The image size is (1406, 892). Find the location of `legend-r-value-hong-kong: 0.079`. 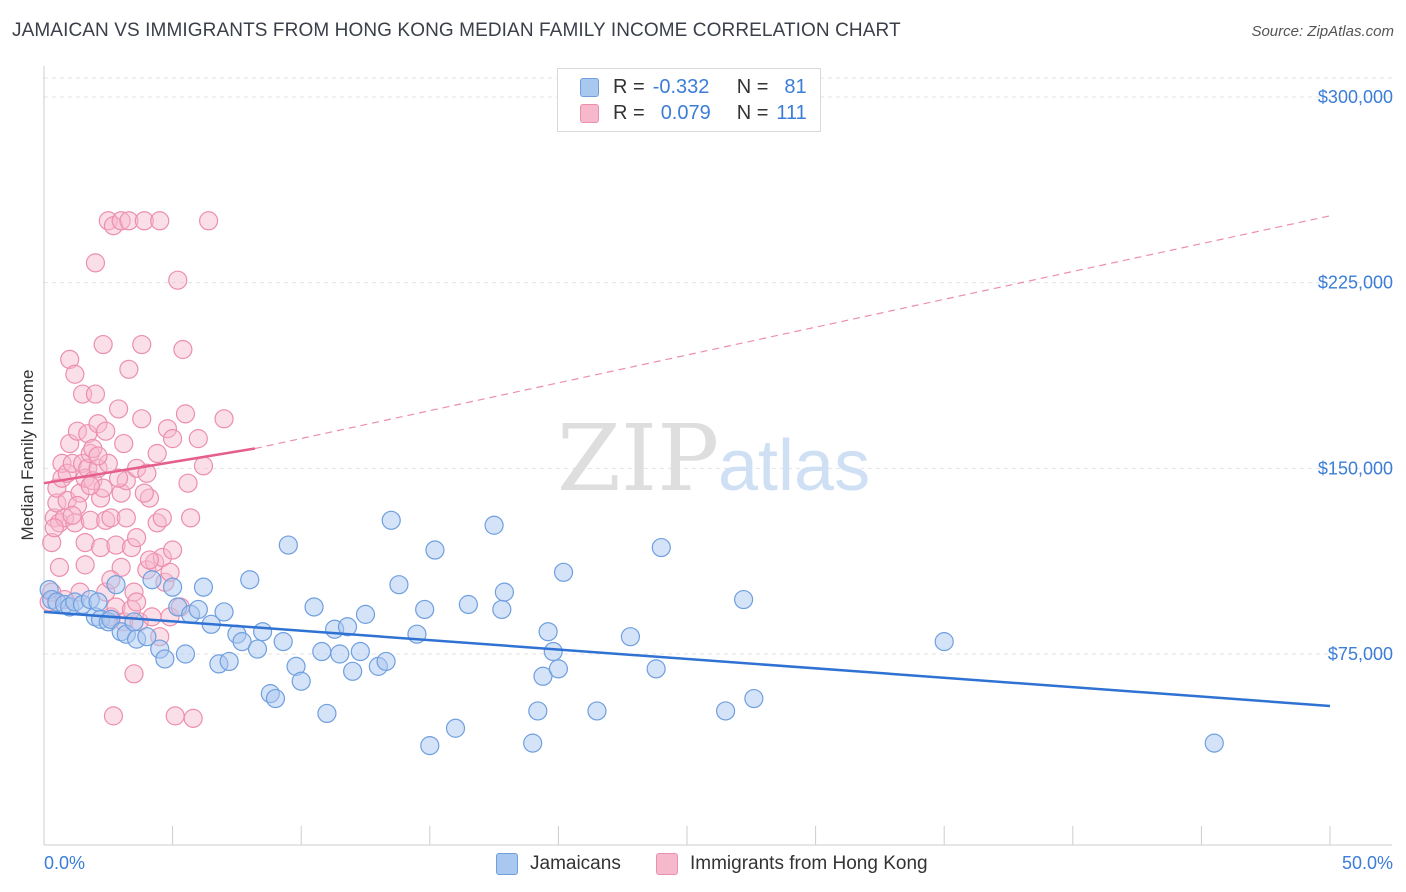

legend-r-value-hong-kong: 0.079 is located at coordinates (685, 112).